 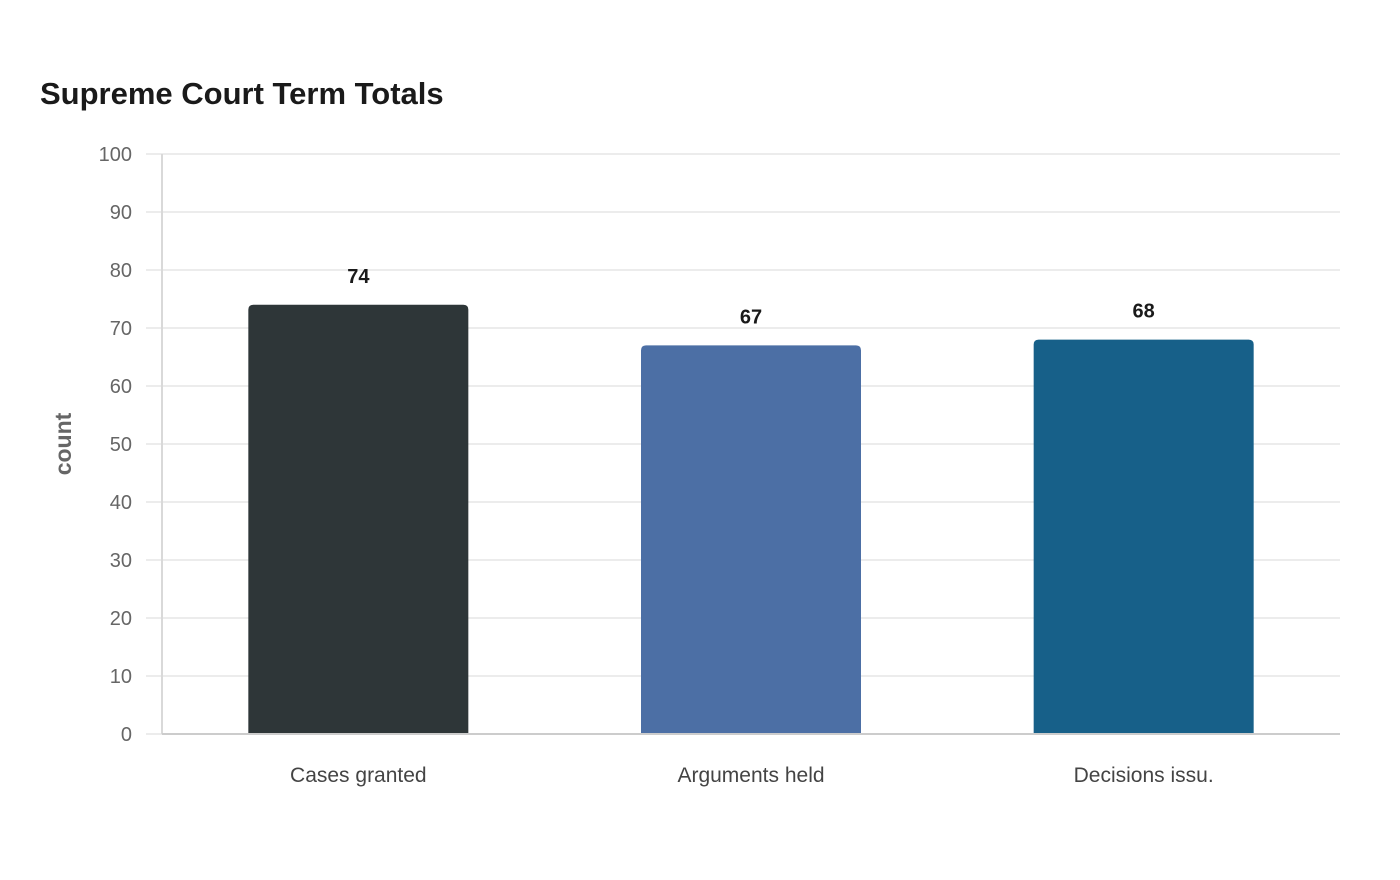 I want to click on y-tick-label: 10, so click(x=121, y=677).